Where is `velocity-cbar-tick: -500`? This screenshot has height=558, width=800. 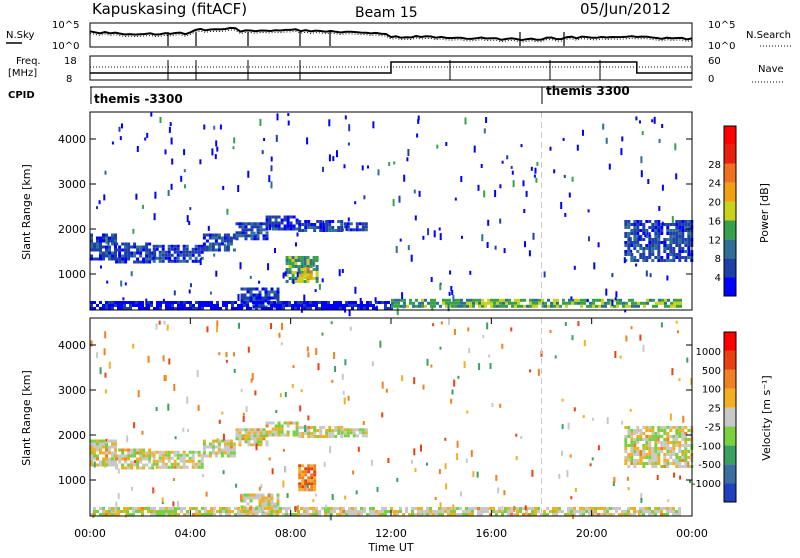
velocity-cbar-tick: -500 is located at coordinates (709, 465).